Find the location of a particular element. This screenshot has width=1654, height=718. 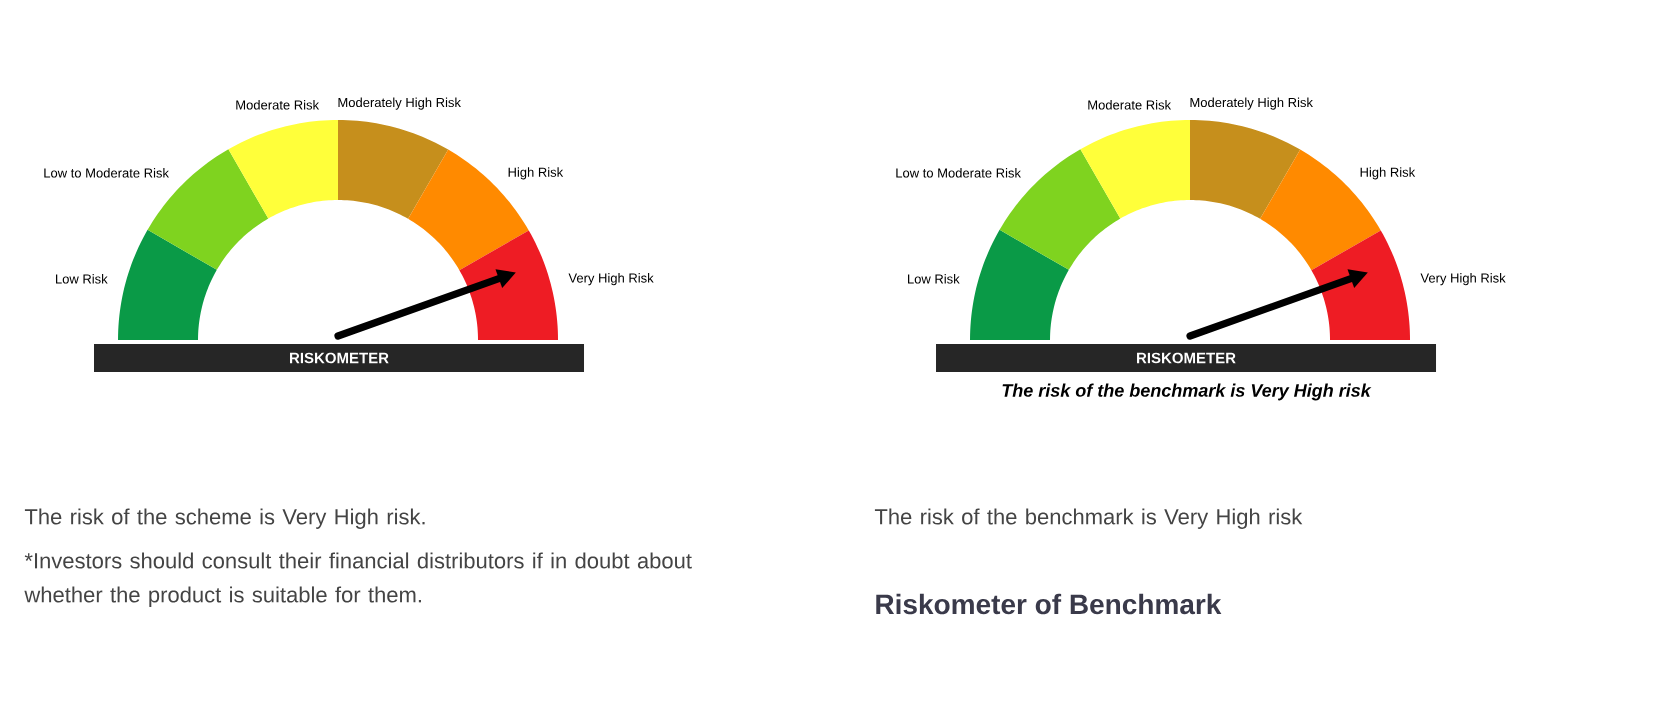

text: *Investors should consult their financial distributors if in doubt about whether the product is suitable for them. is located at coordinates (358, 579).